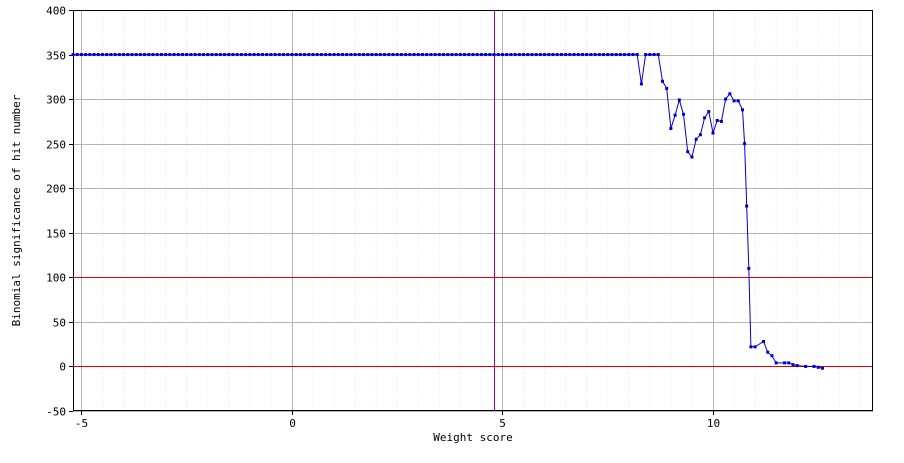 This screenshot has height=463, width=904. I want to click on y-tick-label: 200, so click(56, 189).